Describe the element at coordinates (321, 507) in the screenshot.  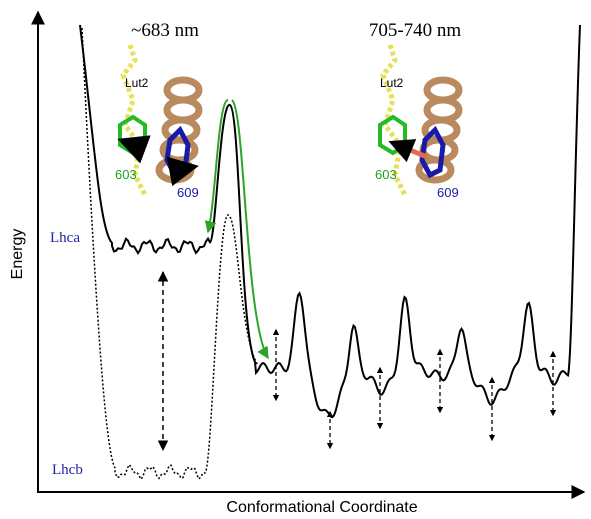
I see `x-axis-label: Conformational Coordinate` at that location.